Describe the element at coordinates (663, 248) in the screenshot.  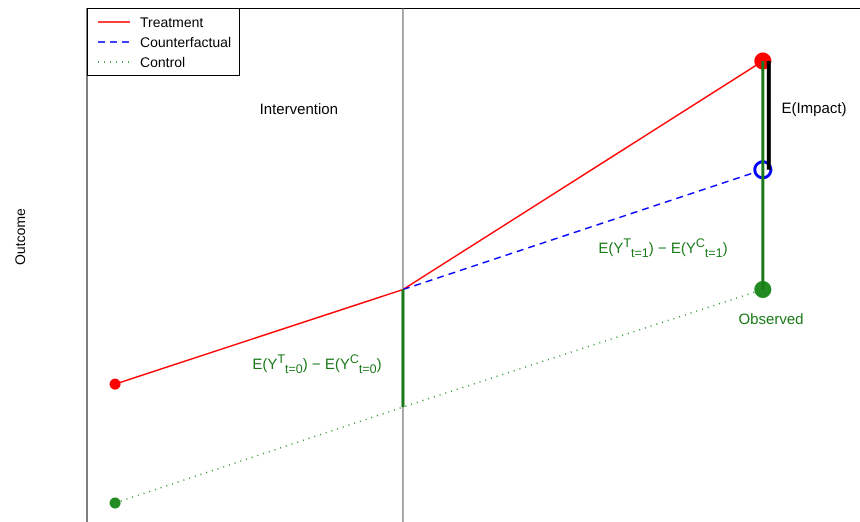
I see `annotation: E(Y$^{T}$$_{t=1}$) − E(Y$^{C}$$_{t=1}$)` at that location.